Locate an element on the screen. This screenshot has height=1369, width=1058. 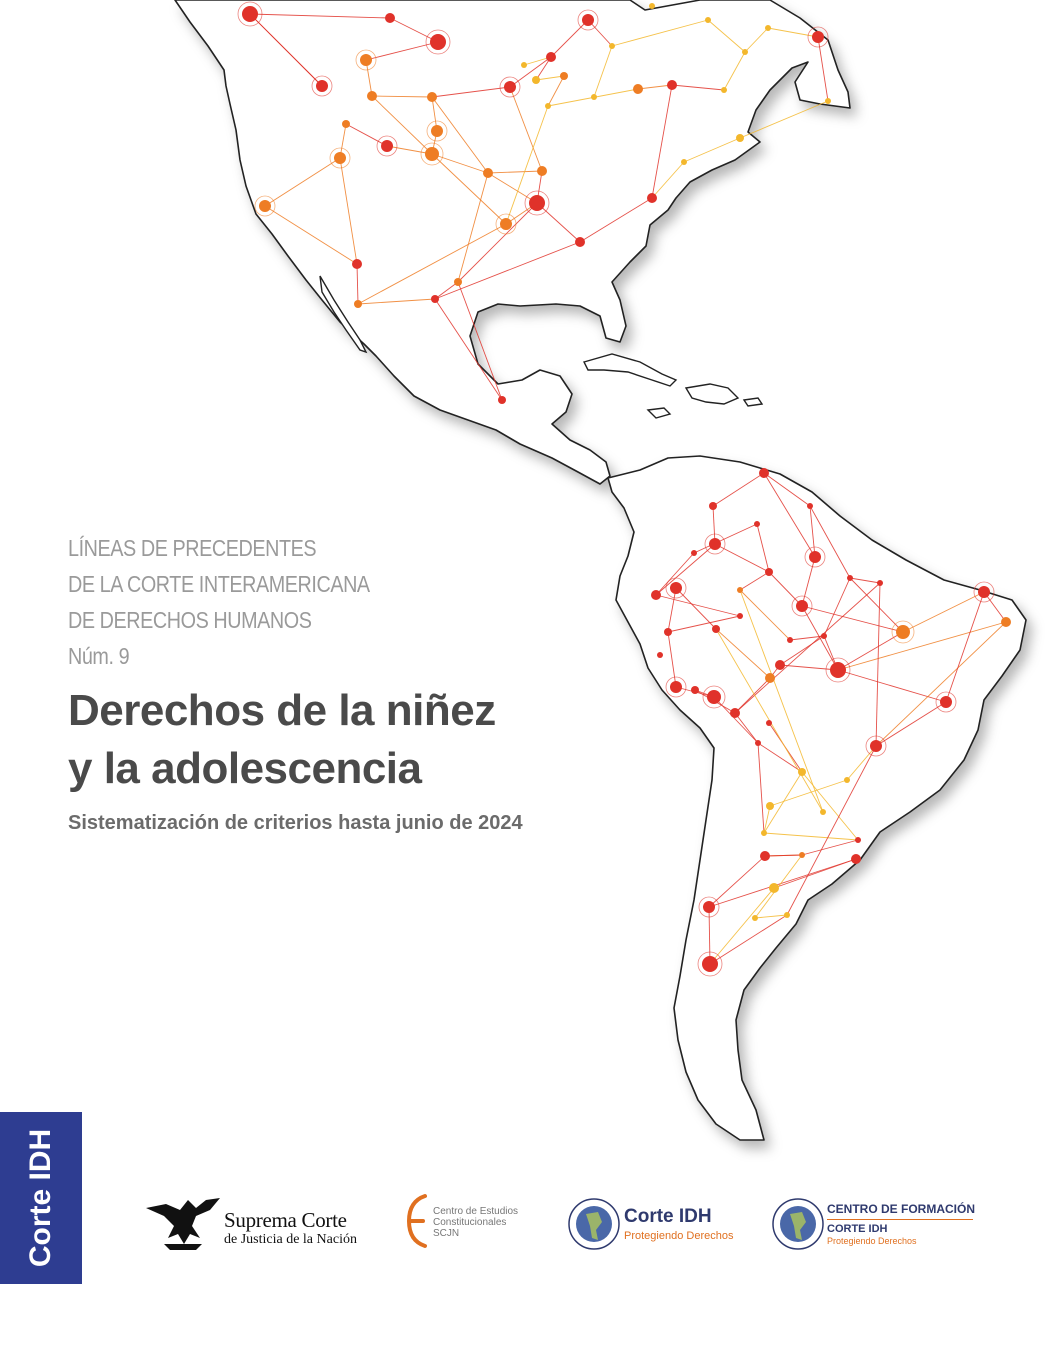
eagle-emblem-icon is located at coordinates (183, 1224).